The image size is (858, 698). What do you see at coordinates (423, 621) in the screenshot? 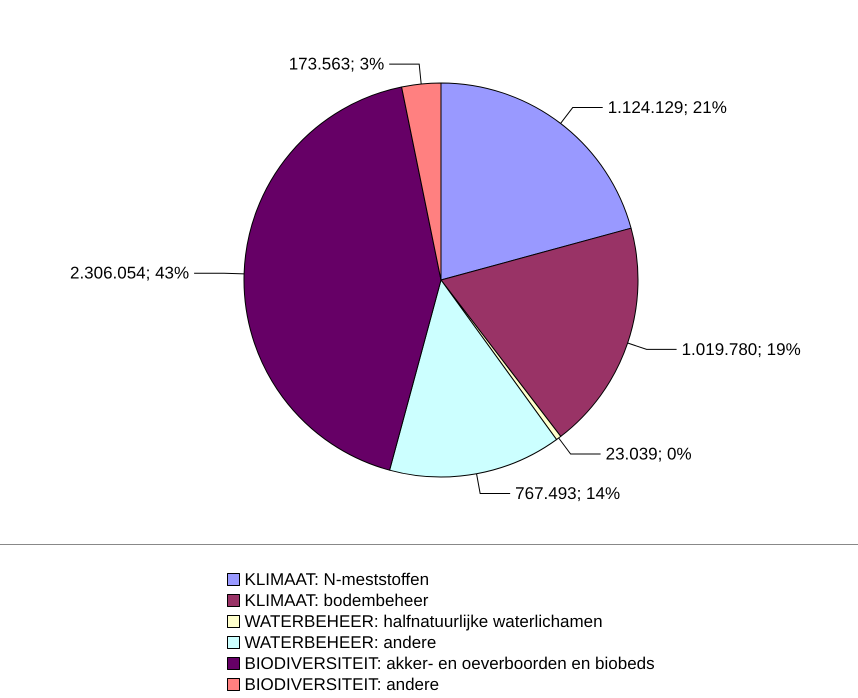
I see `legend-label: WATERBEHEER: halfnatuurlijke waterlichamen` at bounding box center [423, 621].